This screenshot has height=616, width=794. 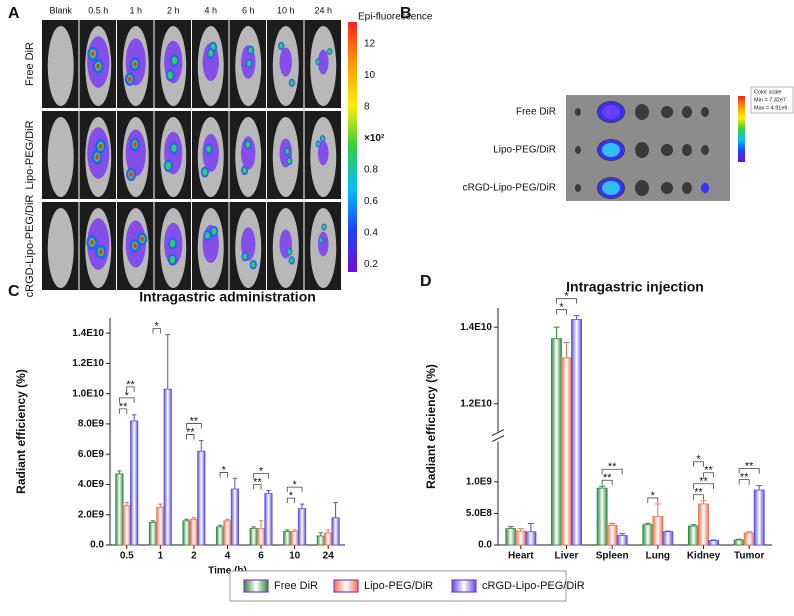 I want to click on x-tick-label: Heart, so click(x=521, y=556).